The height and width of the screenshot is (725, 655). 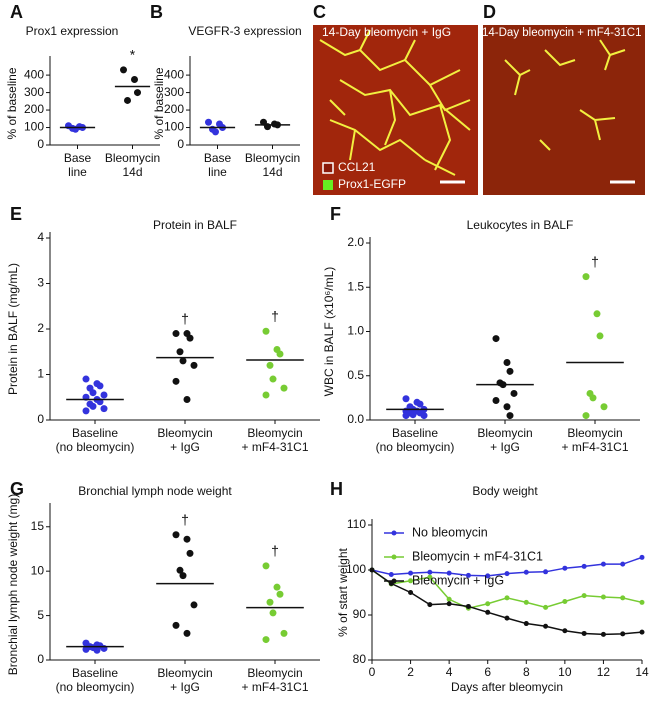 What do you see at coordinates (16, 12) in the screenshot?
I see `panel-letter: A` at bounding box center [16, 12].